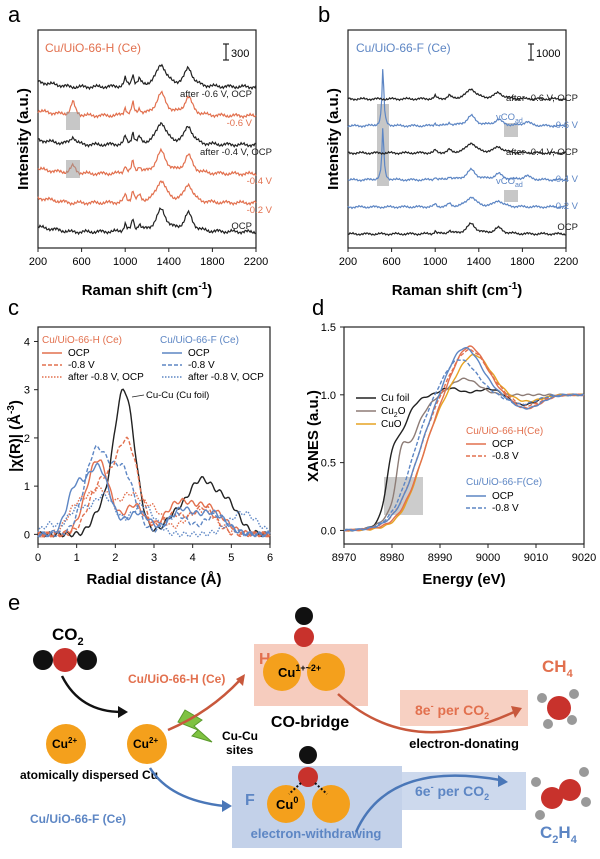 The height and width of the screenshot is (859, 600). I want to click on h-cu-label: Cu1+~2+, so click(299, 671).